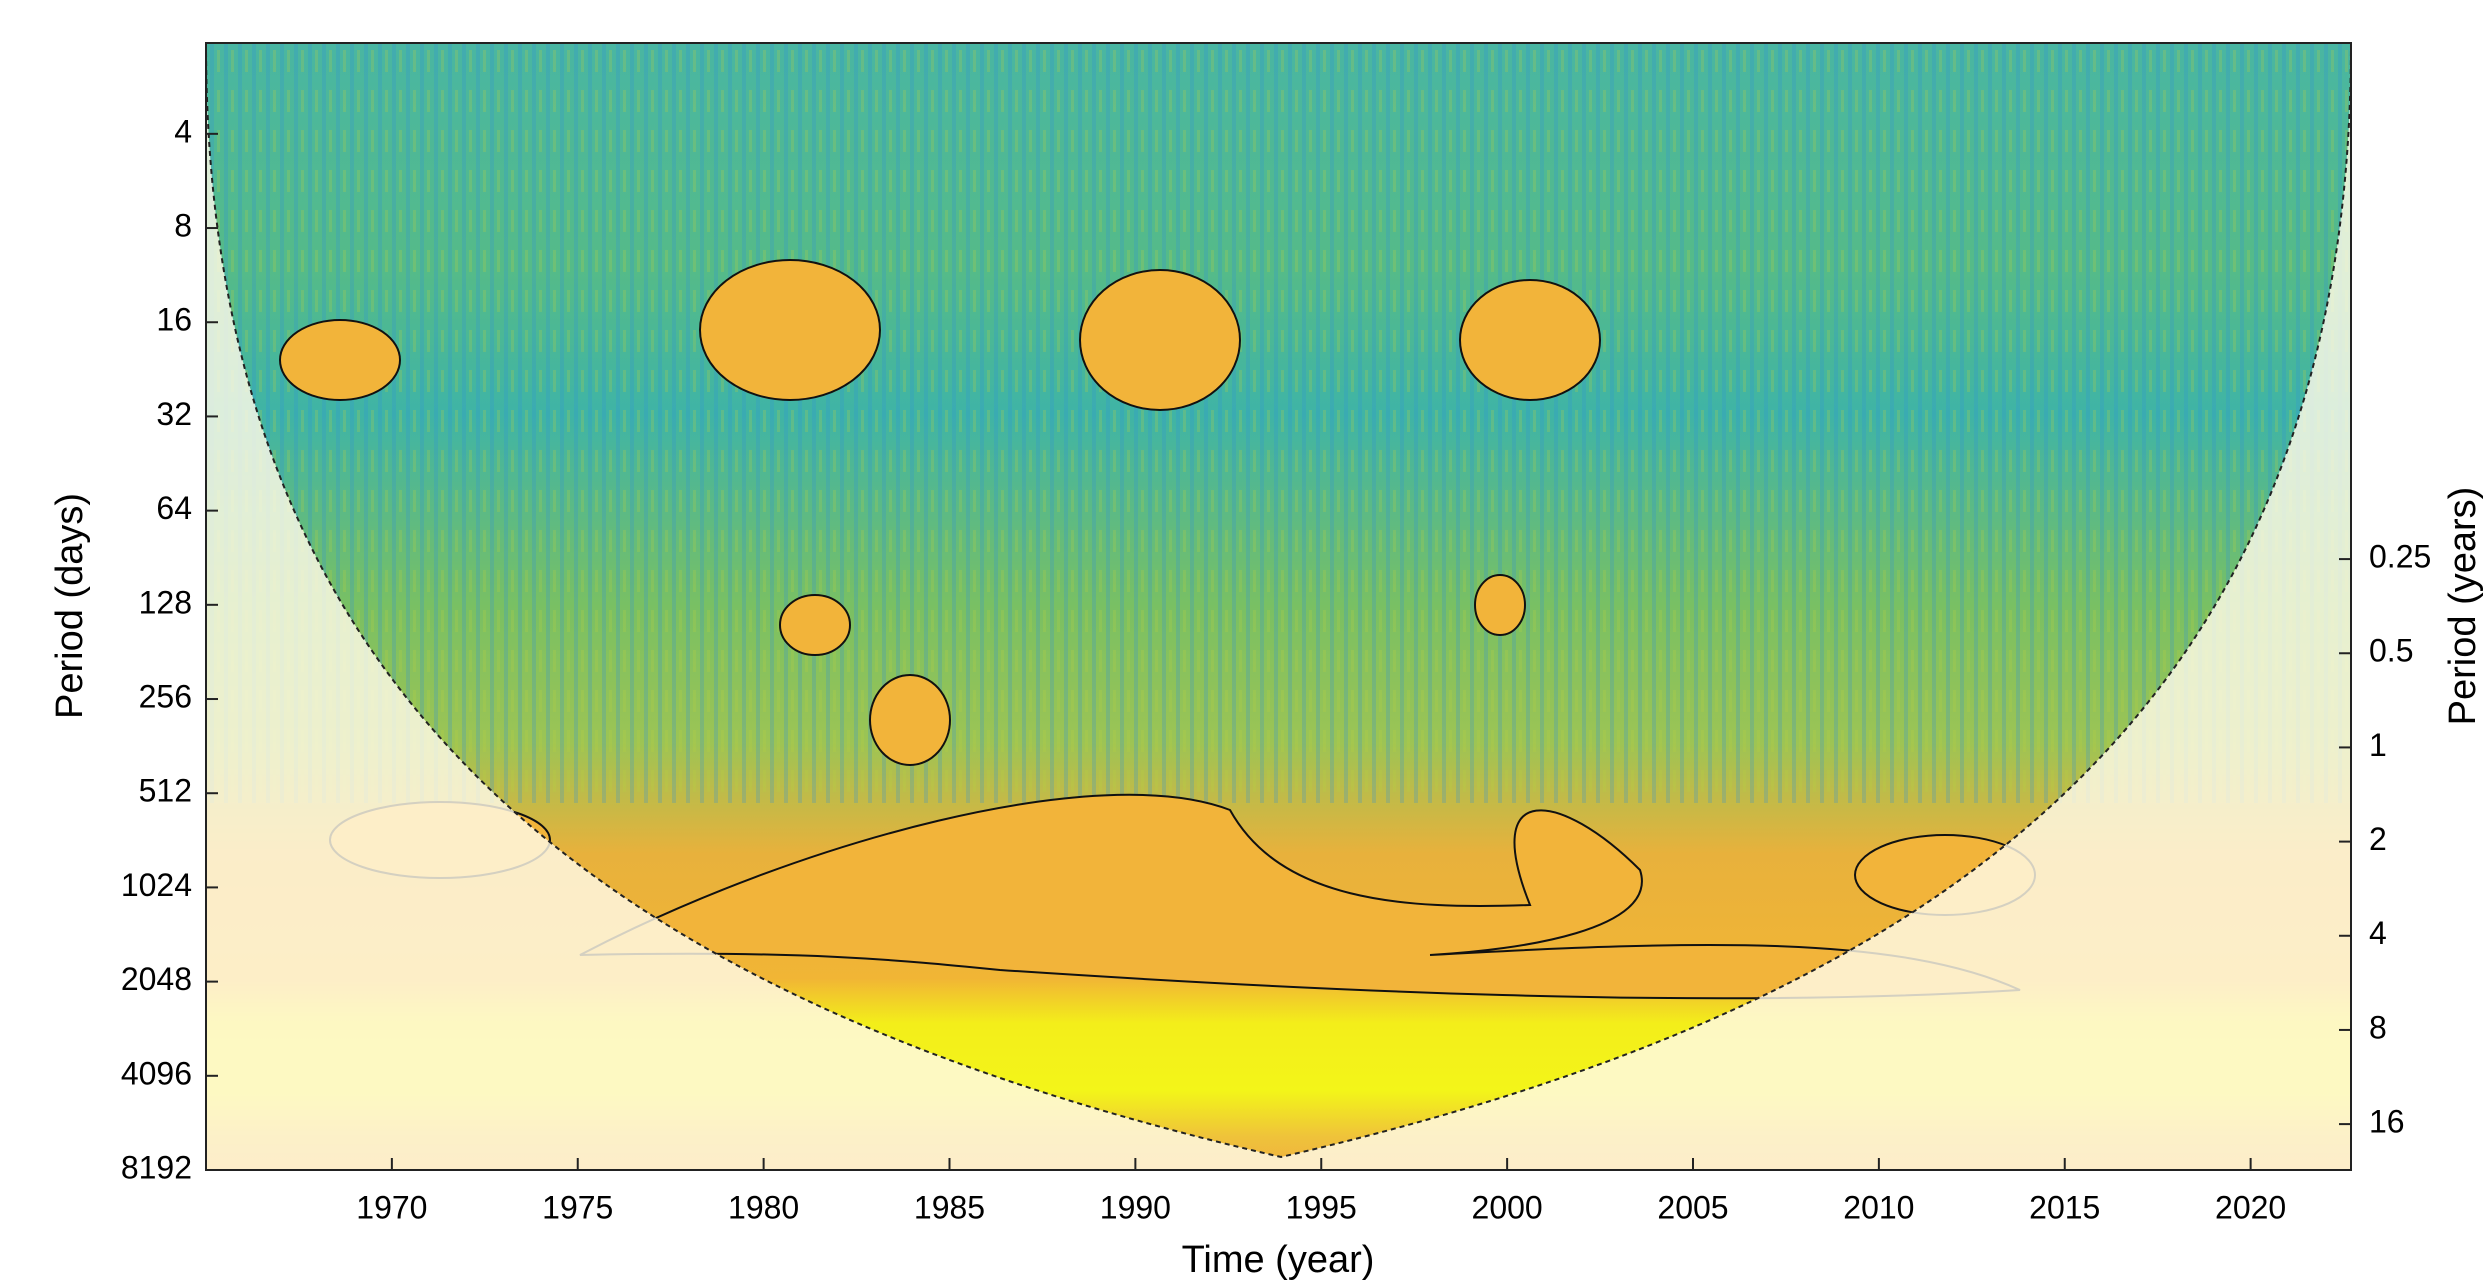 The image size is (2485, 1286). I want to click on y-tick-label: 2048, so click(156, 979).